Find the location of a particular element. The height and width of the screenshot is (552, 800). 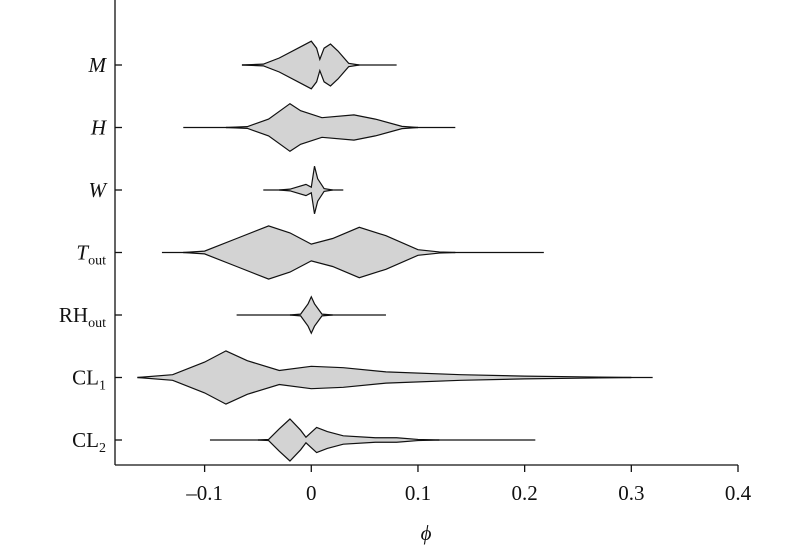

y-tick-label: H is located at coordinates (99, 128).